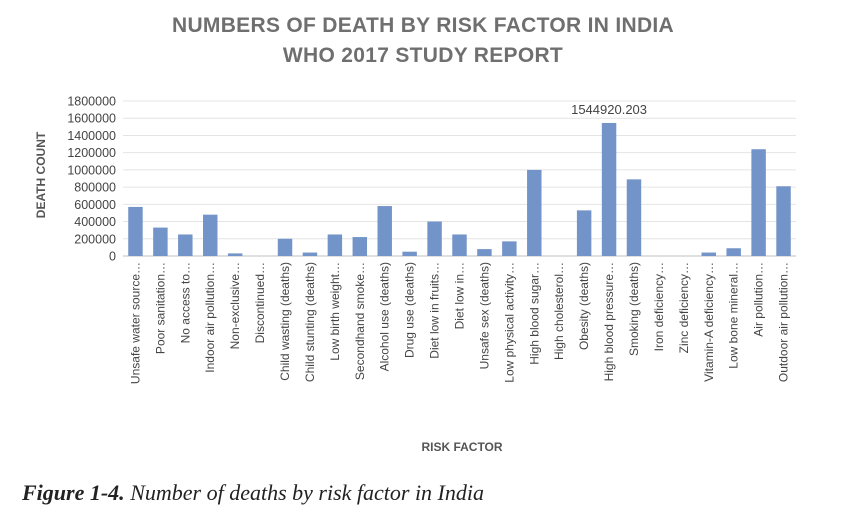 This screenshot has height=526, width=846. What do you see at coordinates (307, 492) in the screenshot?
I see `figure-caption-text: Number of deaths by risk factor in India` at bounding box center [307, 492].